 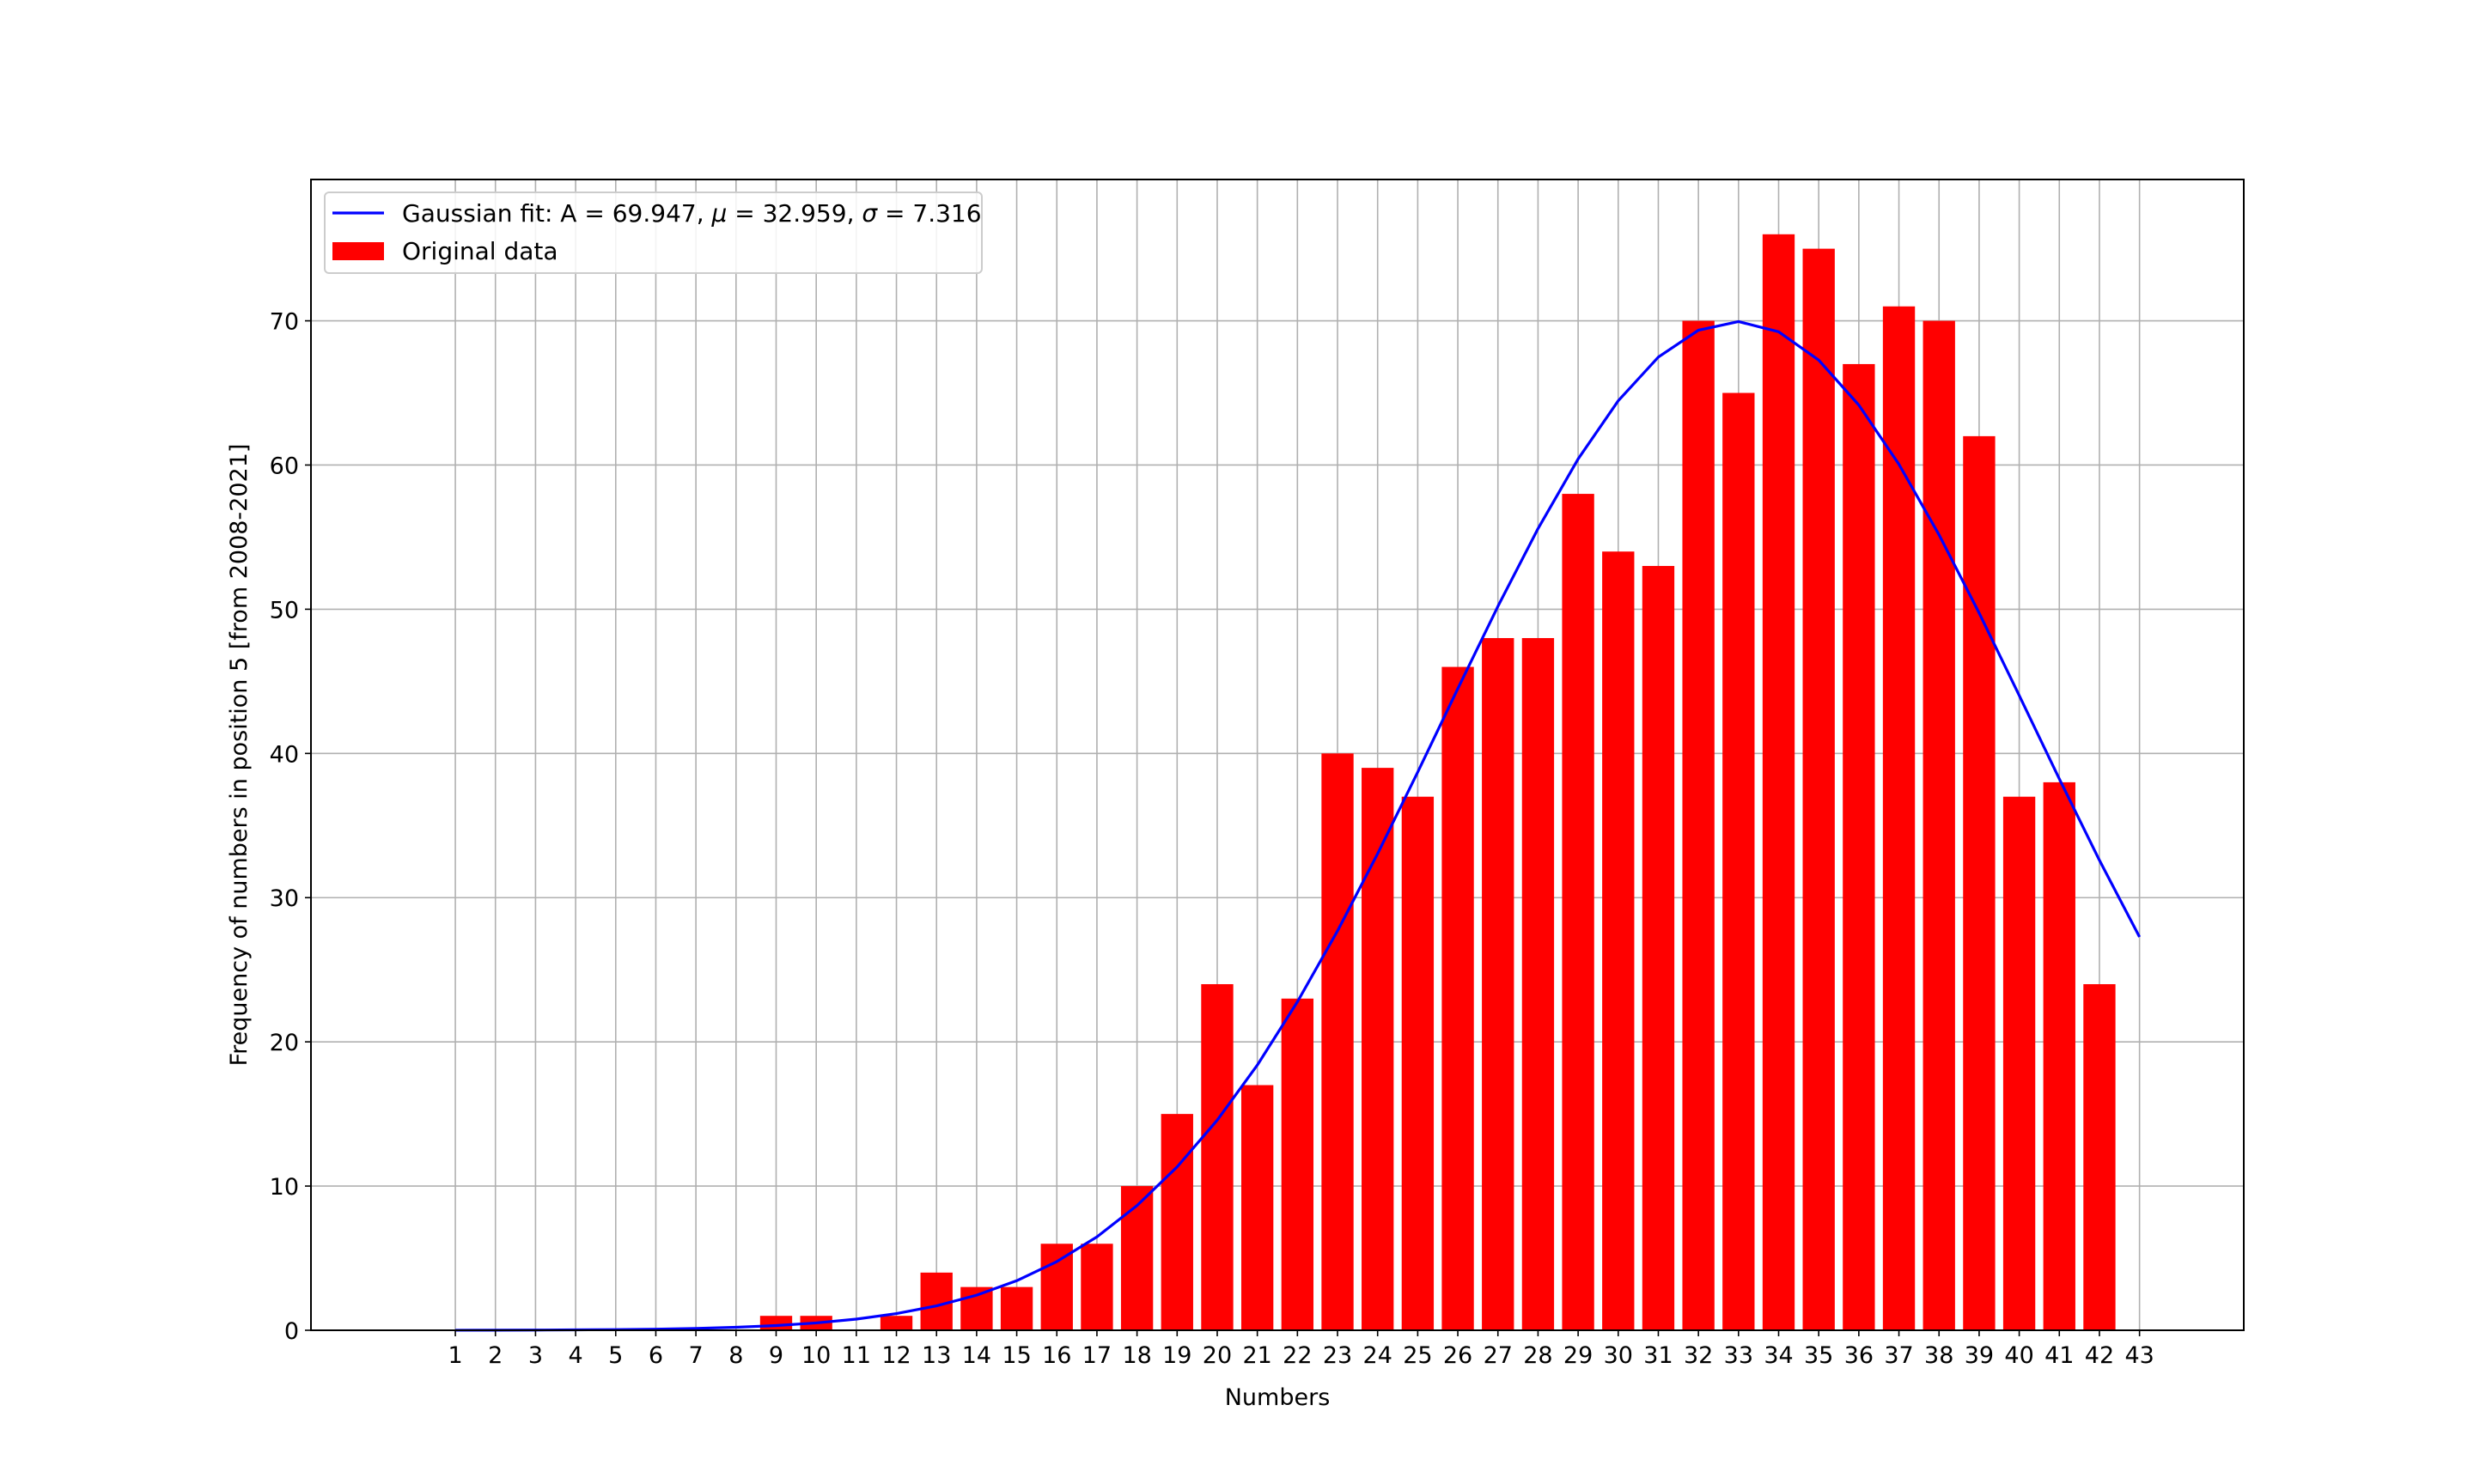 I want to click on x-tick-label: 27, so click(x=1498, y=1356).